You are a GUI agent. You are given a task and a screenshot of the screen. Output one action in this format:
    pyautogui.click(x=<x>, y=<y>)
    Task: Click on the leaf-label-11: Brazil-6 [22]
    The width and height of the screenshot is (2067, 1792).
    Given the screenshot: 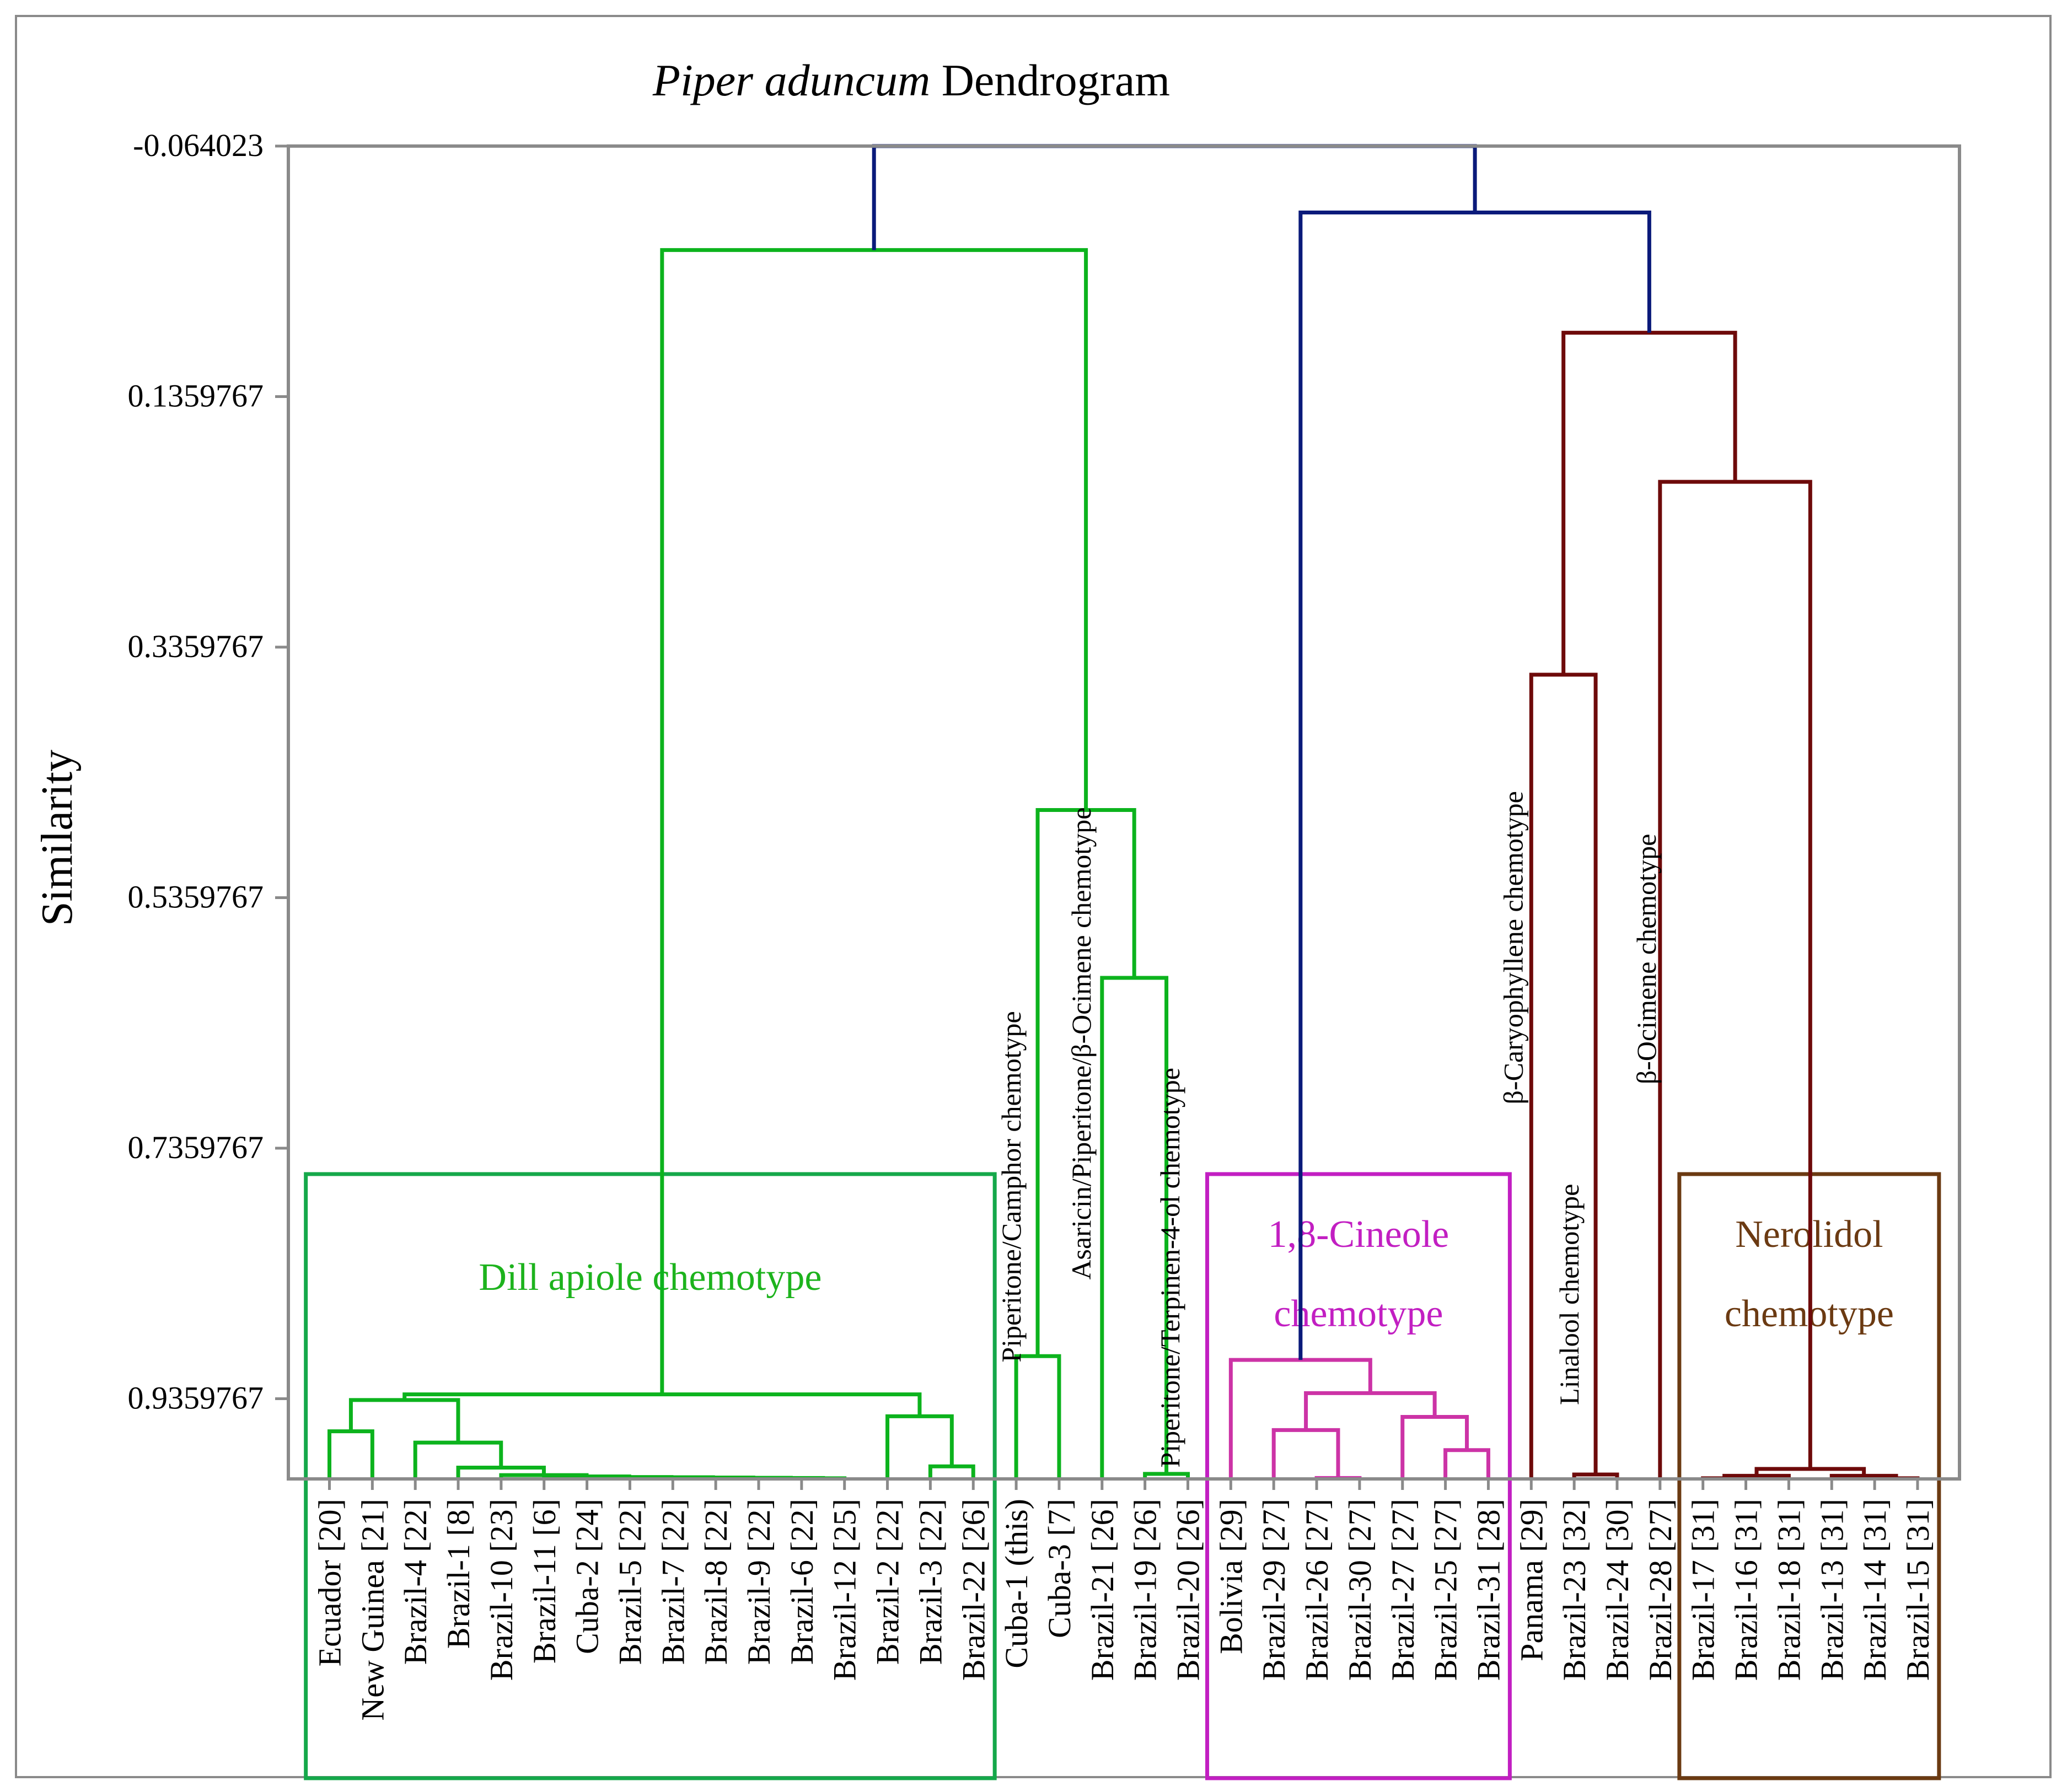 What is the action you would take?
    pyautogui.click(x=802, y=1582)
    